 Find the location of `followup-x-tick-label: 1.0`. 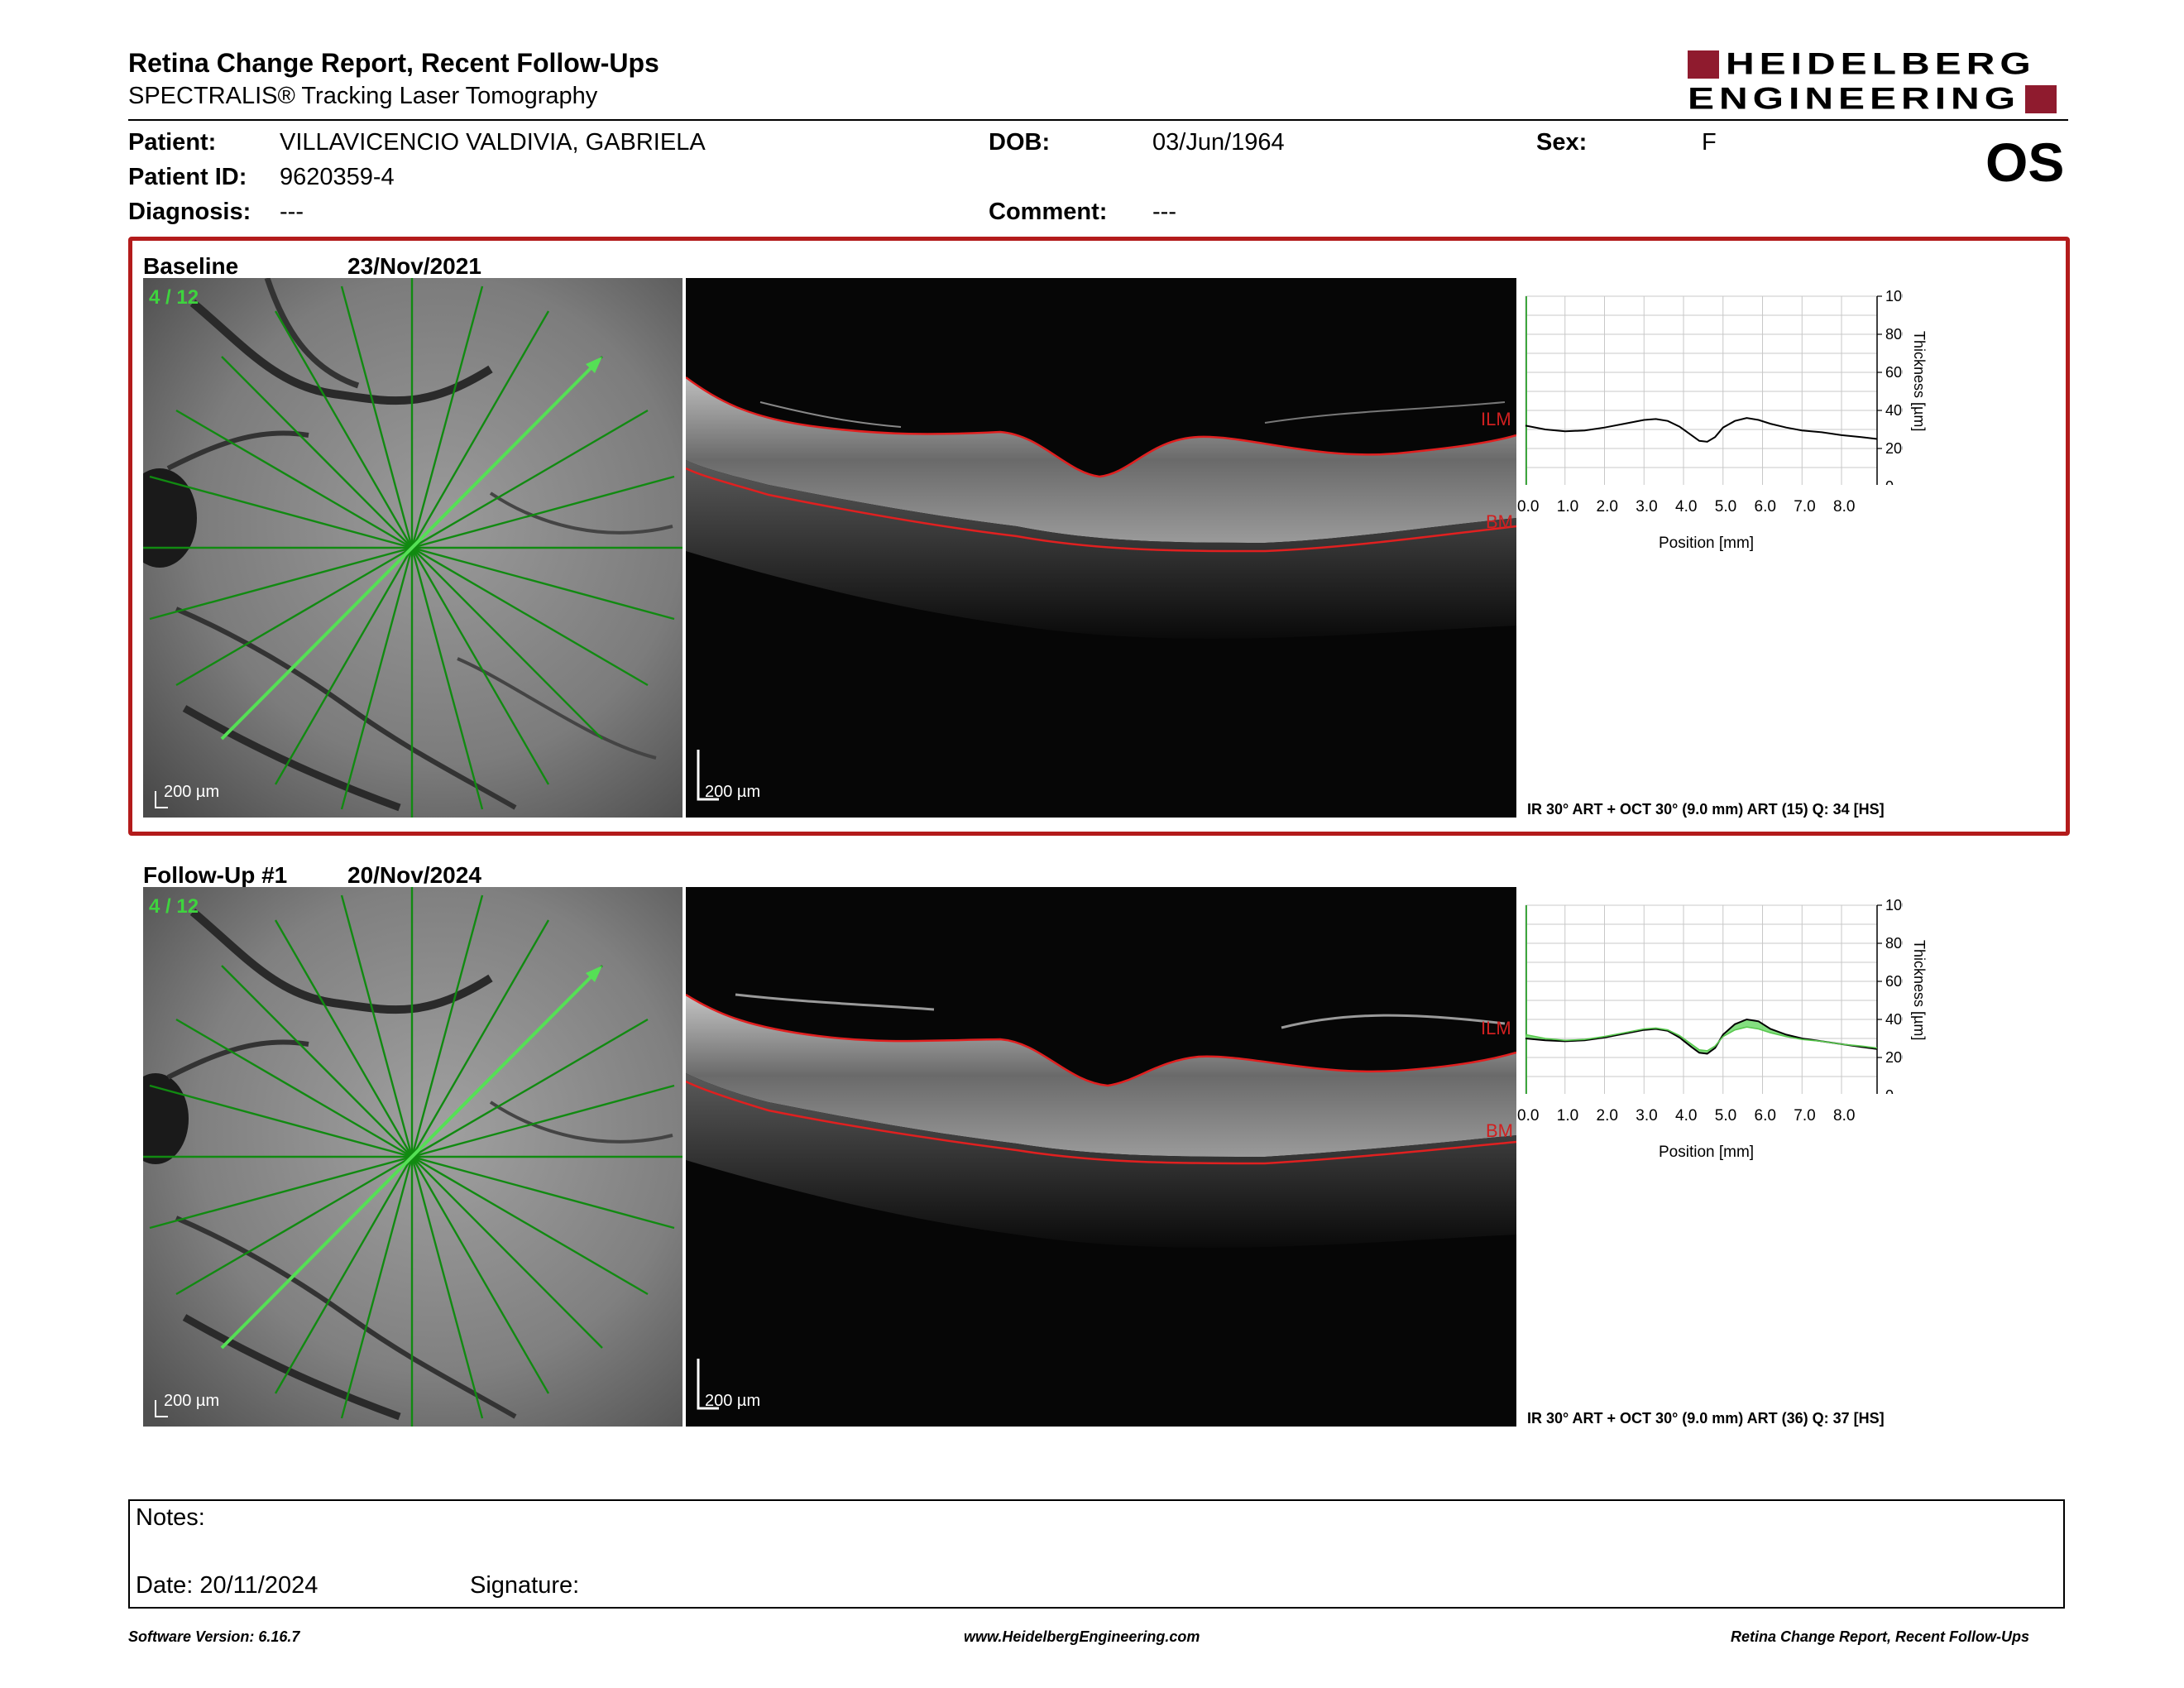

followup-x-tick-label: 1.0 is located at coordinates (1567, 1116).